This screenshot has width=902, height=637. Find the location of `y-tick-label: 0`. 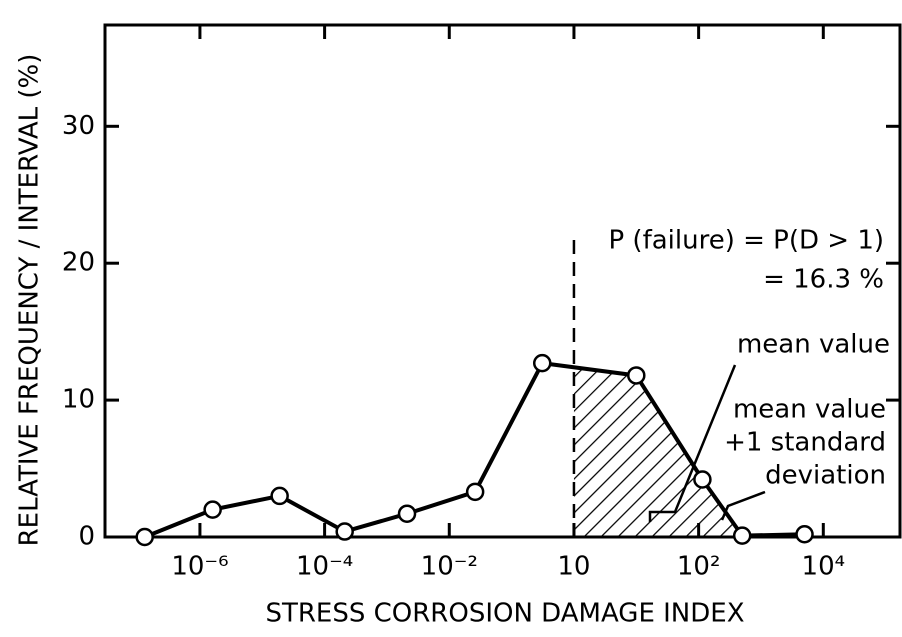

y-tick-label: 0 is located at coordinates (86, 537).